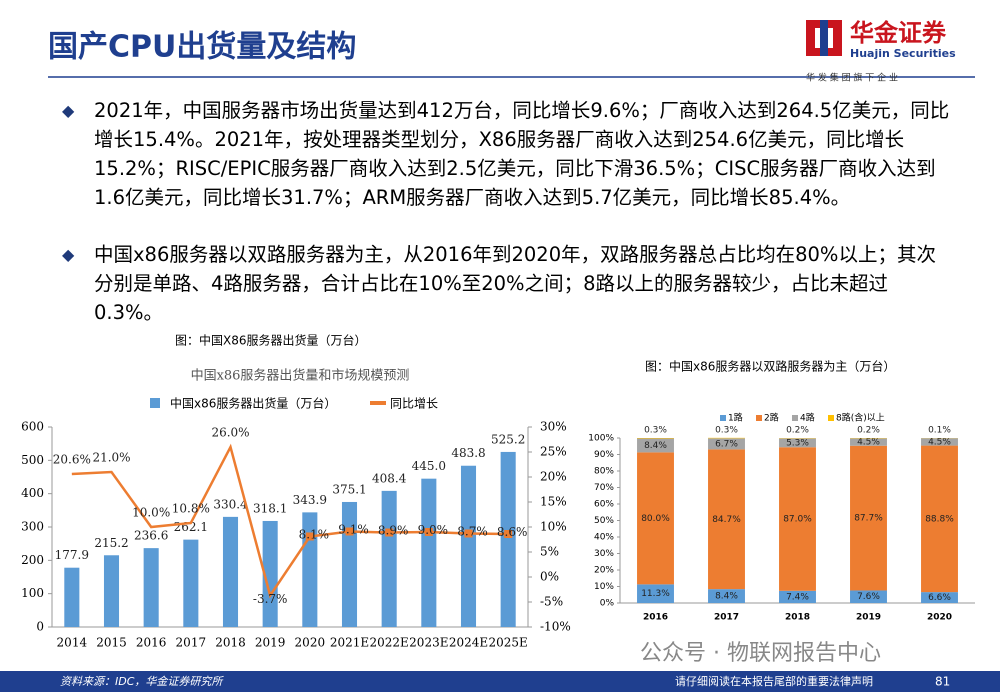  I want to click on data-label: 343.9, so click(310, 500).